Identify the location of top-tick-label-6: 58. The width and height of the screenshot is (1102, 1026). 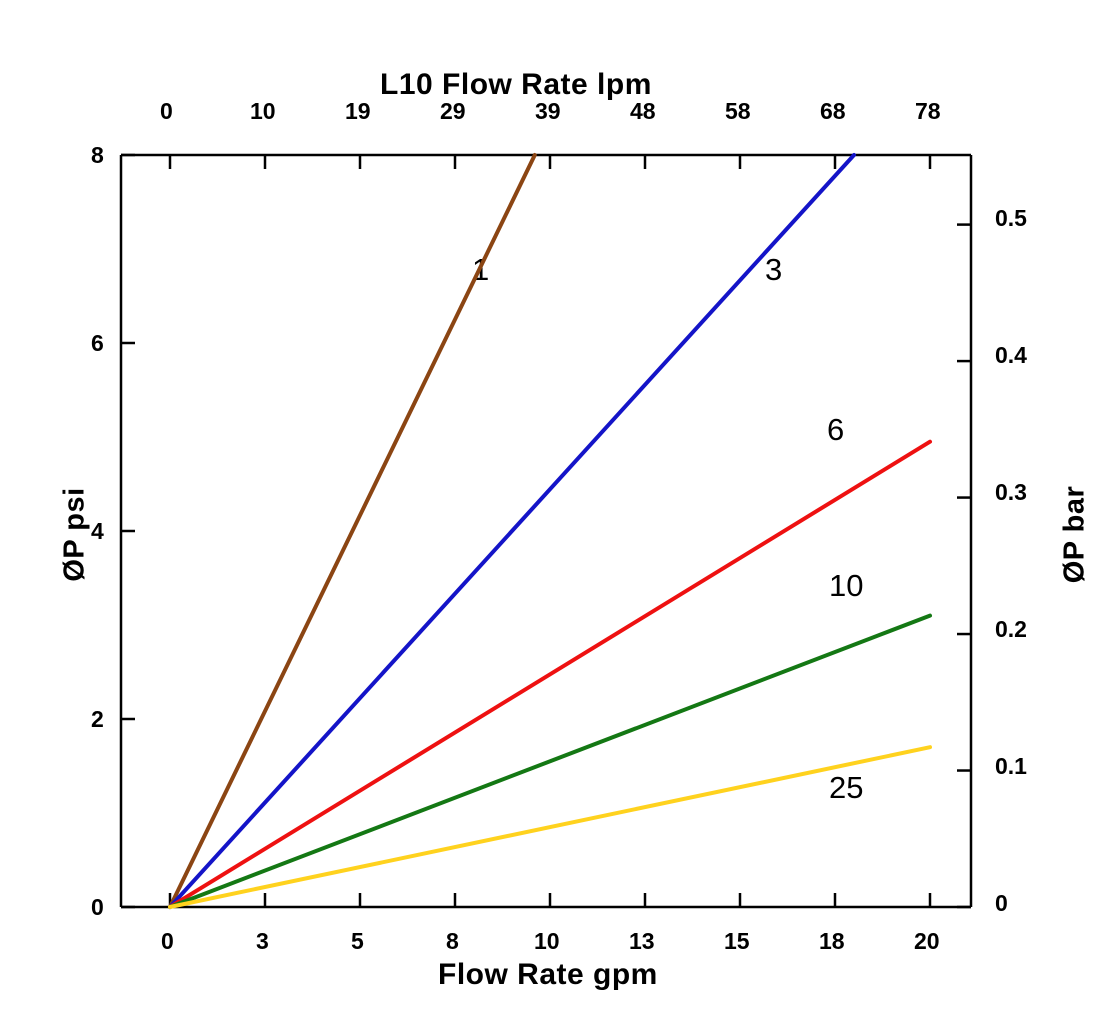
(738, 111).